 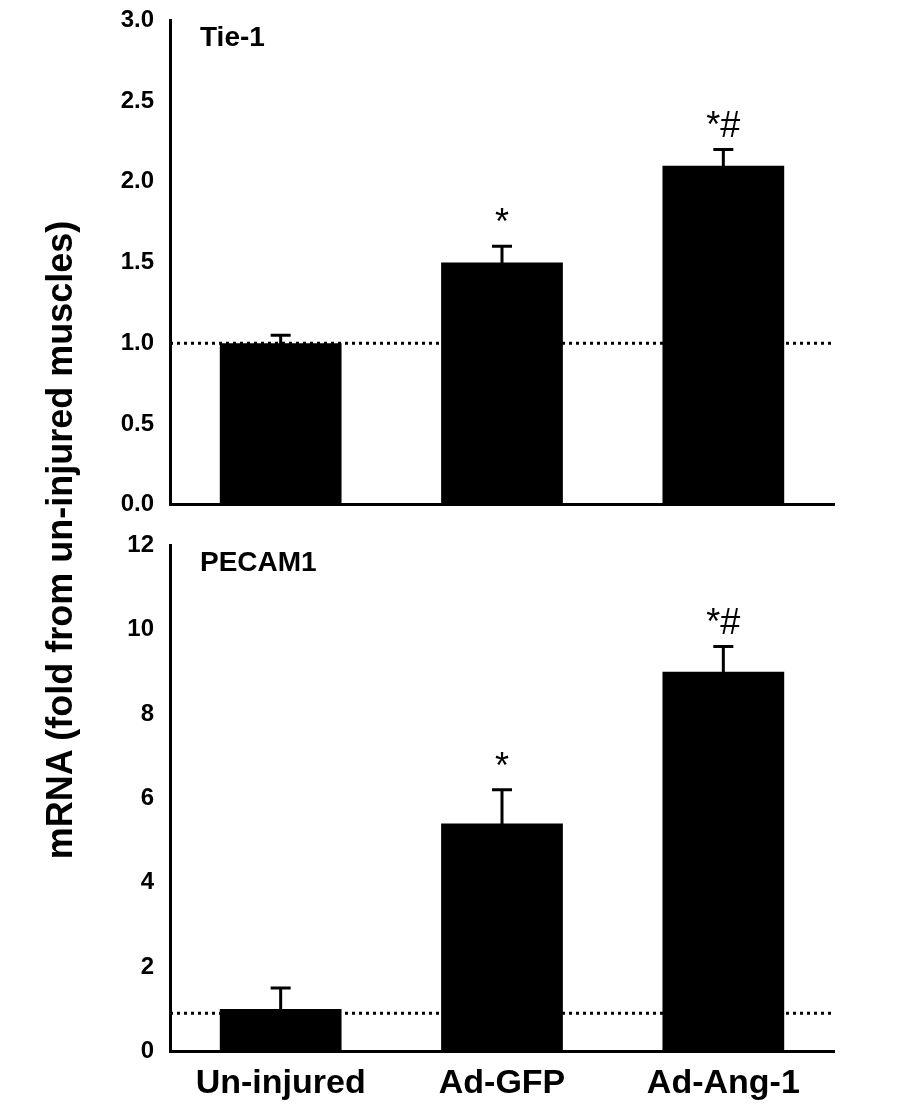 What do you see at coordinates (723, 1080) in the screenshot?
I see `x-tick-label: Ad-Ang-1` at bounding box center [723, 1080].